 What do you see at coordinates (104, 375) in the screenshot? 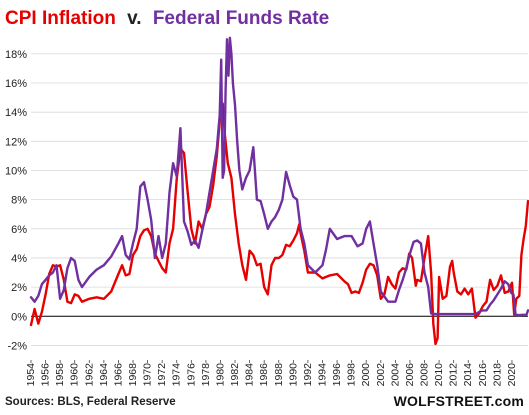
I see `x-tick-label: 1964` at bounding box center [104, 375].